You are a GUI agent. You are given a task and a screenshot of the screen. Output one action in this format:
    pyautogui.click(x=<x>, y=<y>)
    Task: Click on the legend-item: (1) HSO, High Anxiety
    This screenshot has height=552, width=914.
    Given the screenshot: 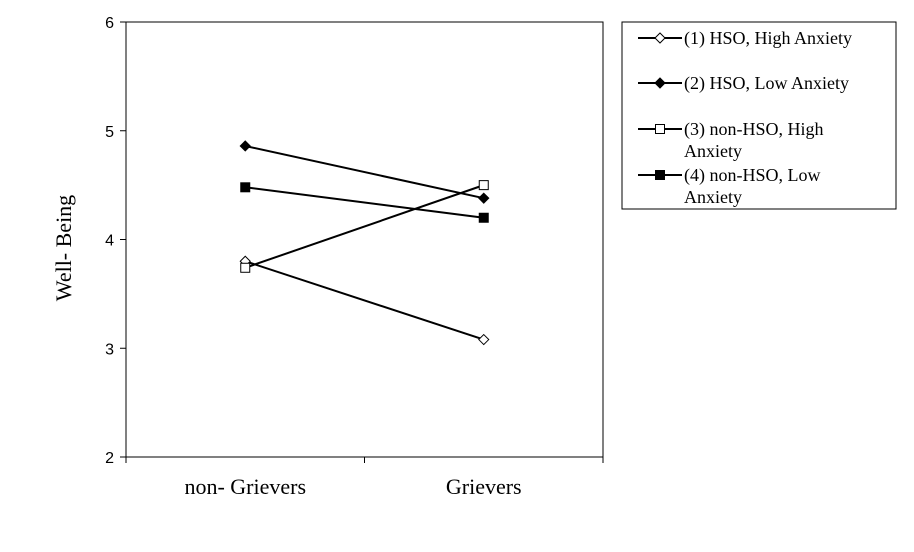 What is the action you would take?
    pyautogui.click(x=745, y=38)
    